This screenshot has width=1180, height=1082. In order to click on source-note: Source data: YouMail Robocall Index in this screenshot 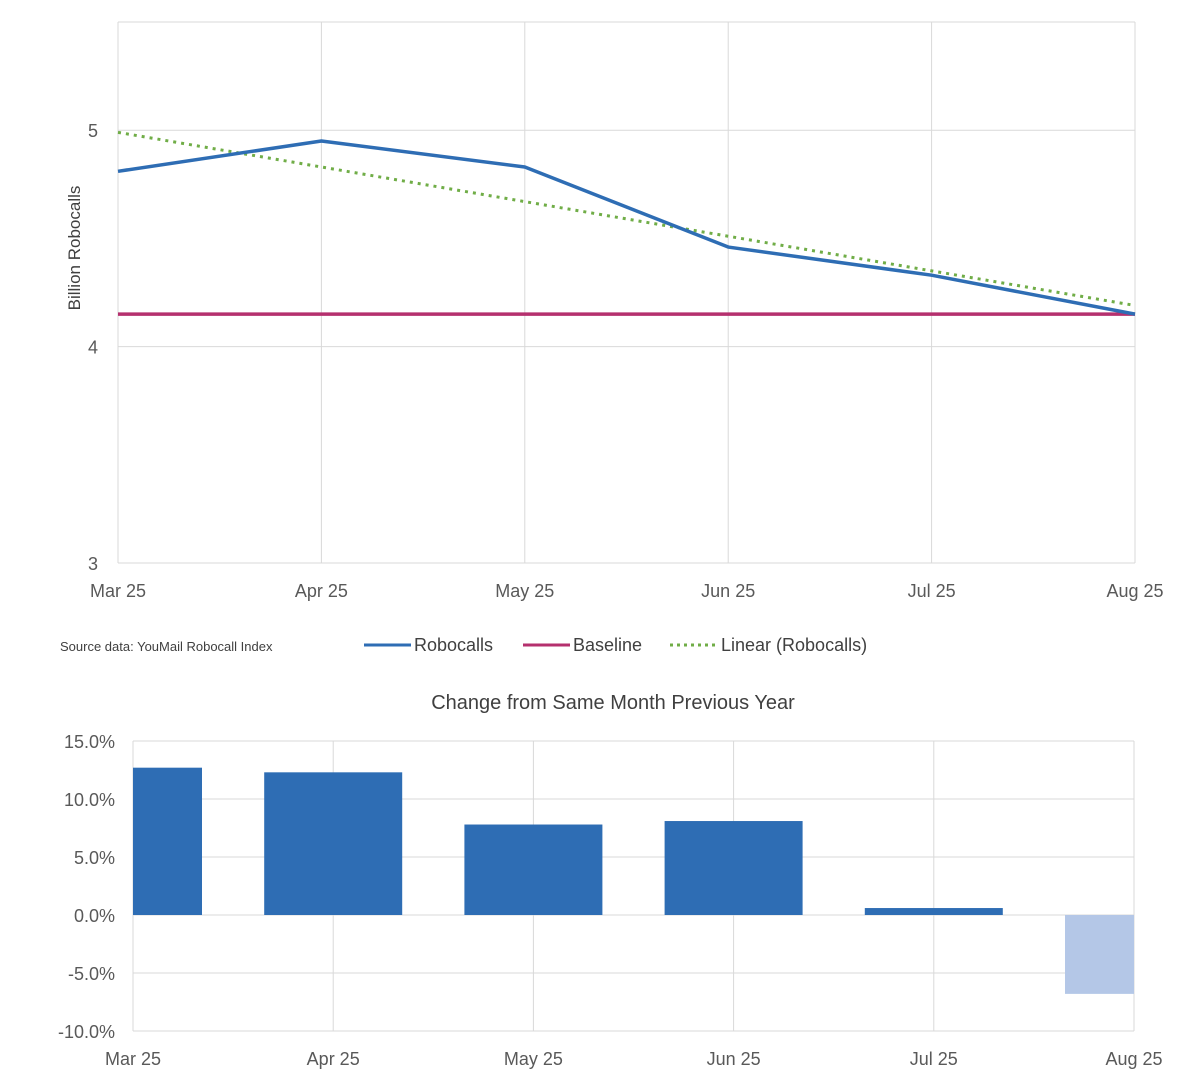, I will do `click(166, 646)`.